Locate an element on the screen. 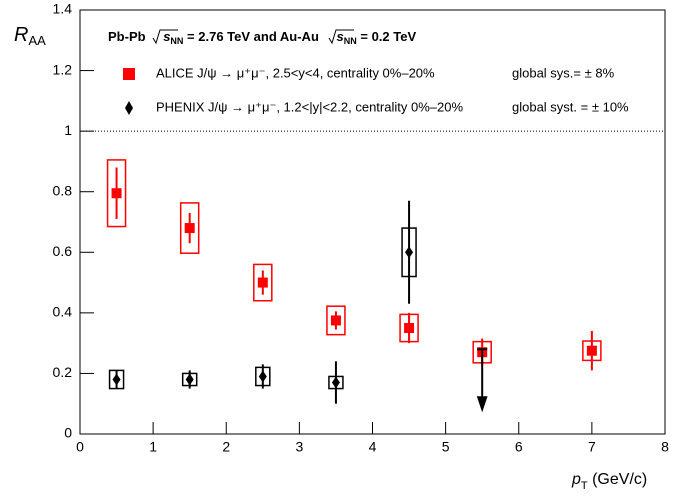 This screenshot has height=496, width=690. y-label-sub: AA is located at coordinates (37, 40).